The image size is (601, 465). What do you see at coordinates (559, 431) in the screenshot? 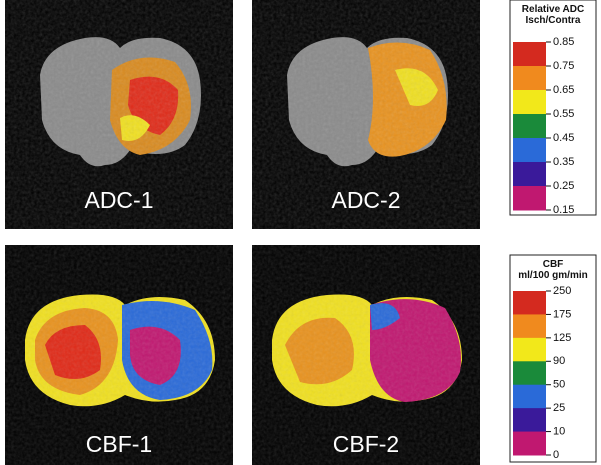
I see `colorbar-tick-label: 10` at bounding box center [559, 431].